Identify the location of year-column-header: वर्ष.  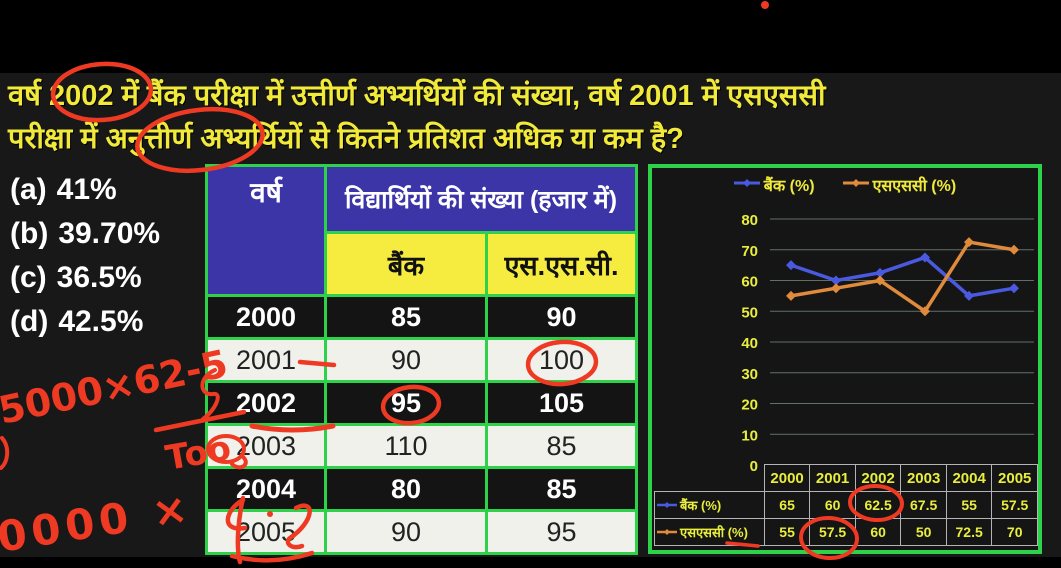
(266, 230).